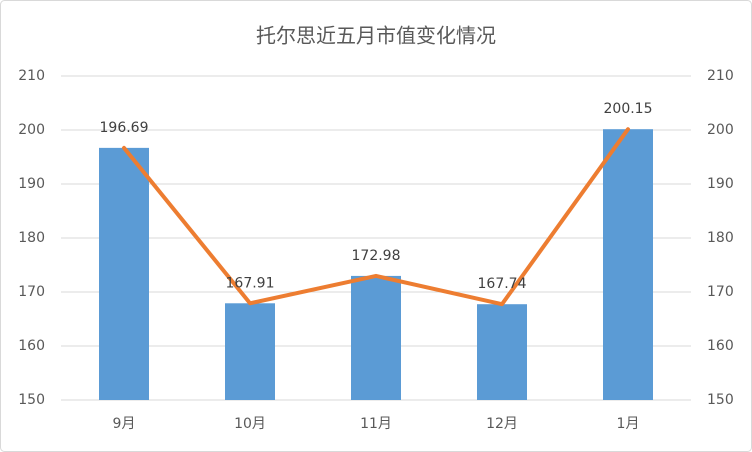 The width and height of the screenshot is (752, 452). What do you see at coordinates (124, 424) in the screenshot?
I see `x-tick-label: 9月` at bounding box center [124, 424].